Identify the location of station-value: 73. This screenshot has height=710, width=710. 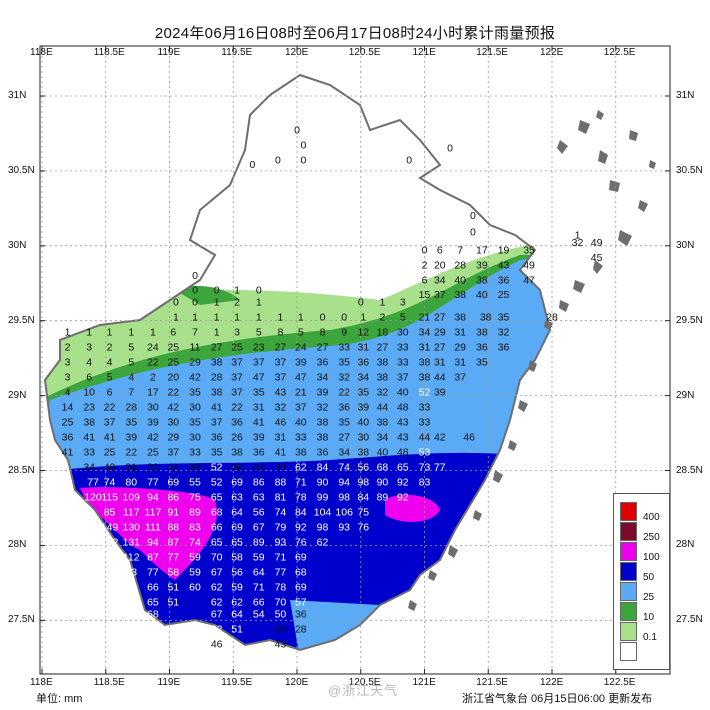
(425, 468).